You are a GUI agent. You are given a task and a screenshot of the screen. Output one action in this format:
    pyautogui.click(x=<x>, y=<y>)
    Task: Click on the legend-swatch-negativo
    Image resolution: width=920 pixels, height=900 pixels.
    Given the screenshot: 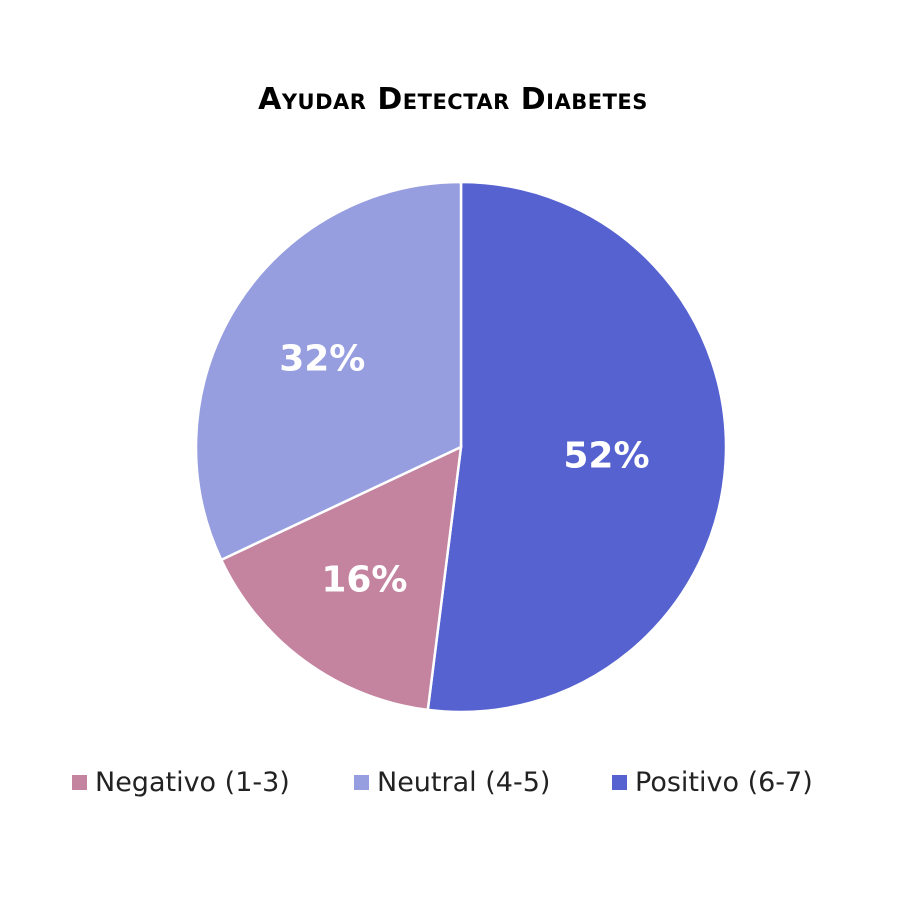 What is the action you would take?
    pyautogui.click(x=79, y=782)
    